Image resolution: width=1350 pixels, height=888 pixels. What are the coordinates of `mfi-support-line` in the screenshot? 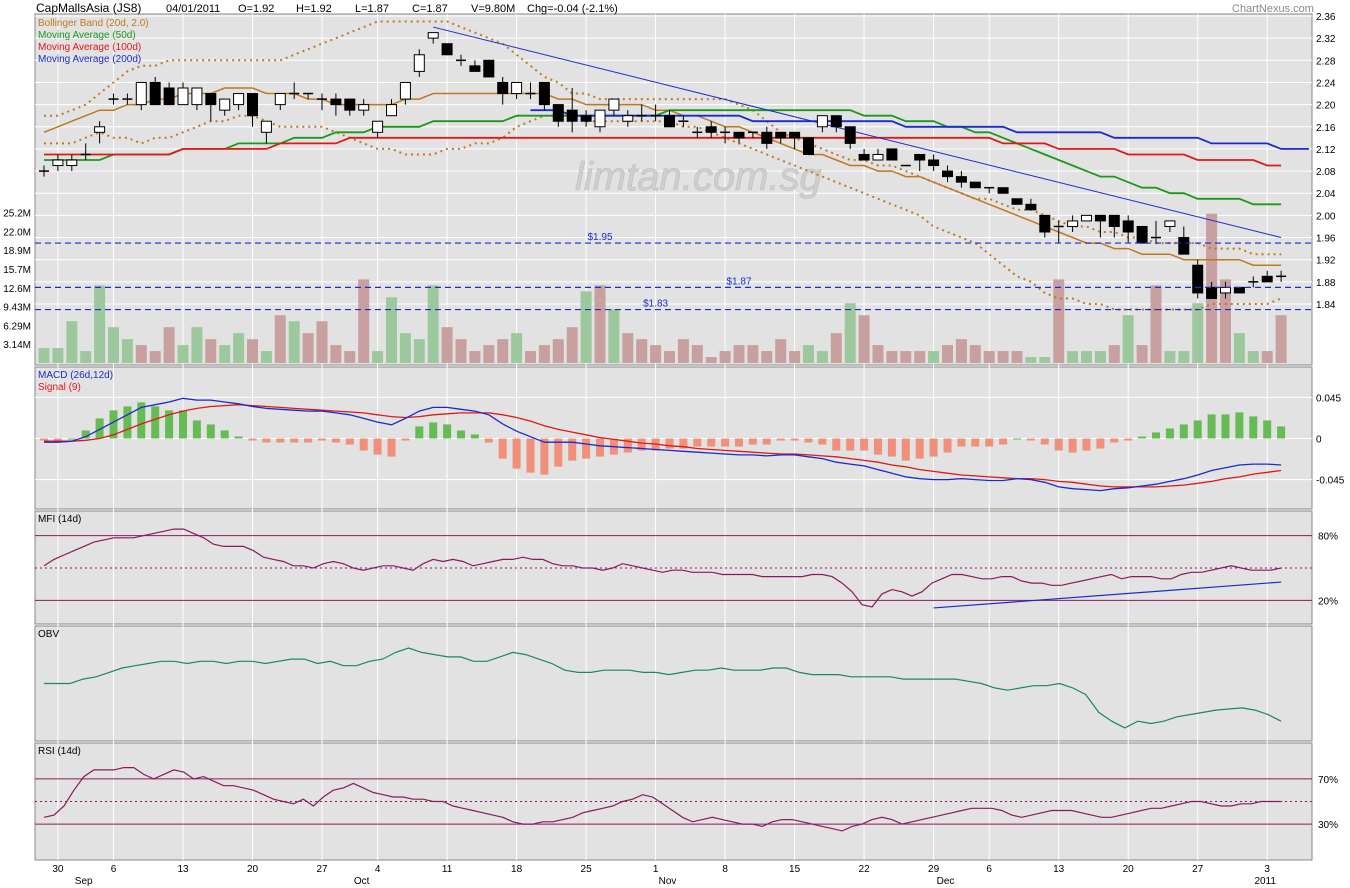 It's located at (1107, 595).